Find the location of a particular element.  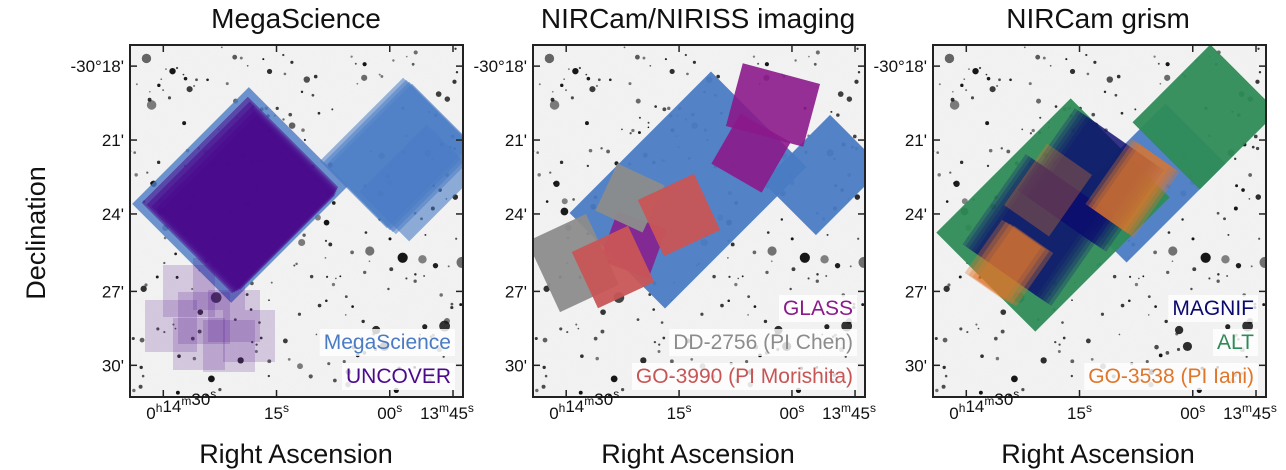

x-tick-label: 0h14m30s is located at coordinates (181, 405).